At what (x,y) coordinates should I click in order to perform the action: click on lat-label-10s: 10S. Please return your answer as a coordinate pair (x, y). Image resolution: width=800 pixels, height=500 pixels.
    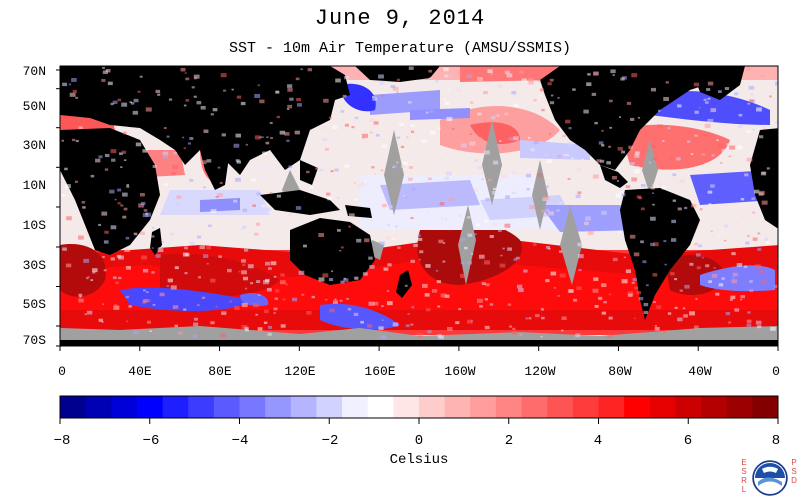
    Looking at the image, I should click on (34, 225).